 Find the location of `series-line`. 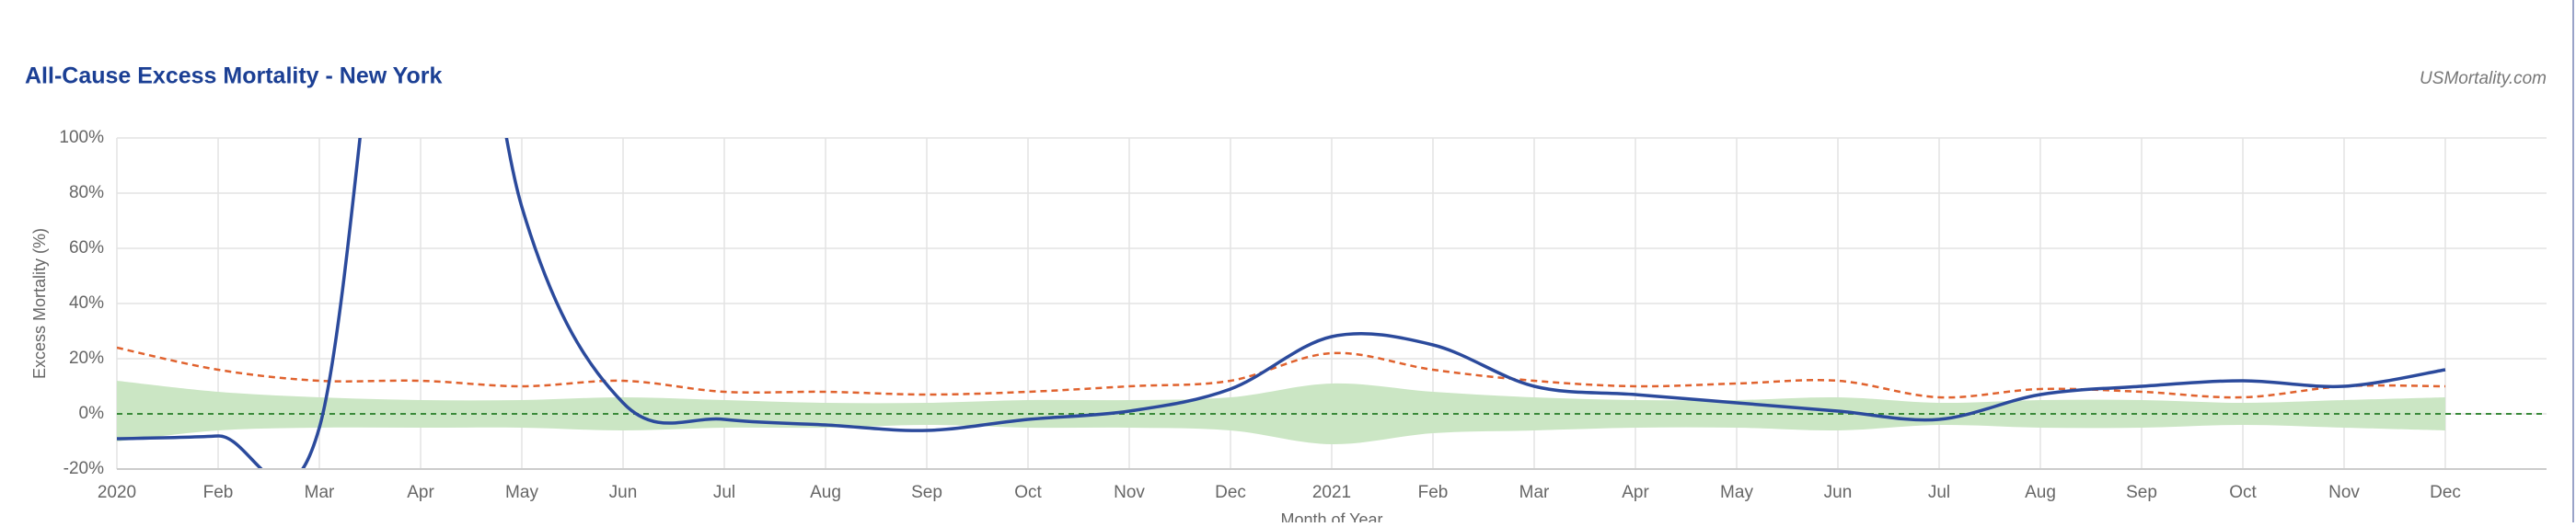

series-line is located at coordinates (1281, 373).